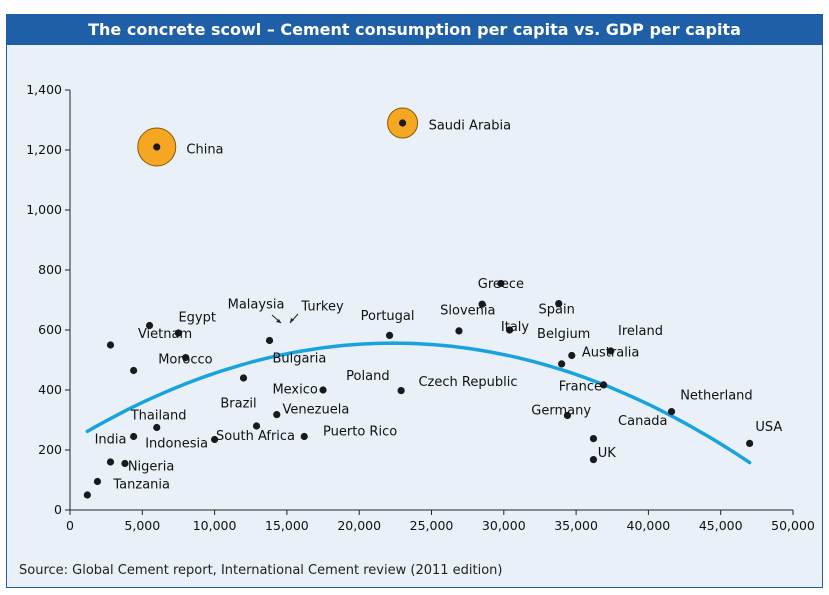 The height and width of the screenshot is (595, 829). I want to click on y-tick-label: 1,200, so click(44, 149).